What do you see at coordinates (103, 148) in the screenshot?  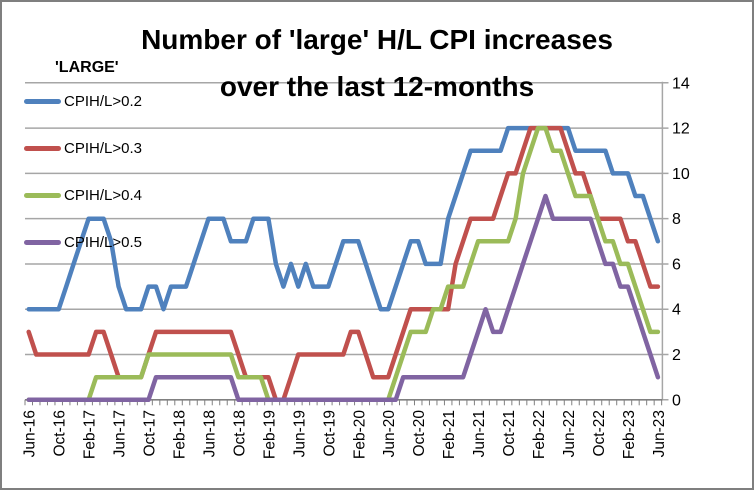 I see `legend-item-label: CPIH/L>0.3` at bounding box center [103, 148].